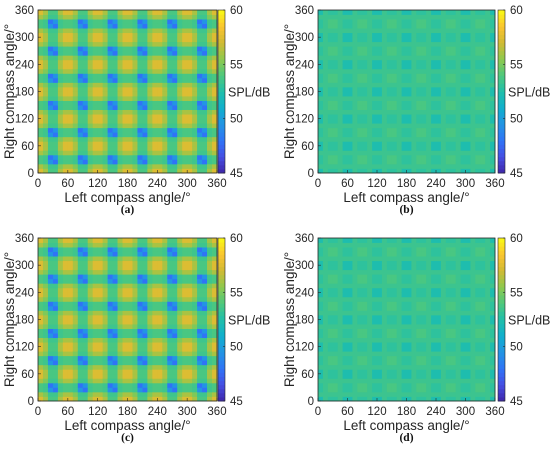 The width and height of the screenshot is (550, 452). I want to click on y-tick-label: 240, so click(24, 293).